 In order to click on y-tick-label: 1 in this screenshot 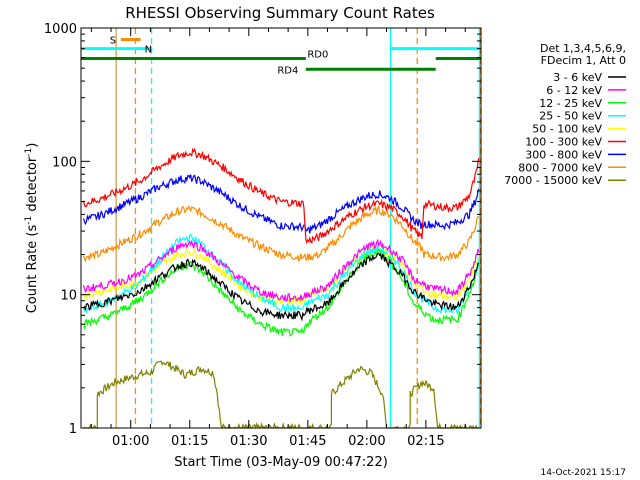, I will do `click(73, 429)`.